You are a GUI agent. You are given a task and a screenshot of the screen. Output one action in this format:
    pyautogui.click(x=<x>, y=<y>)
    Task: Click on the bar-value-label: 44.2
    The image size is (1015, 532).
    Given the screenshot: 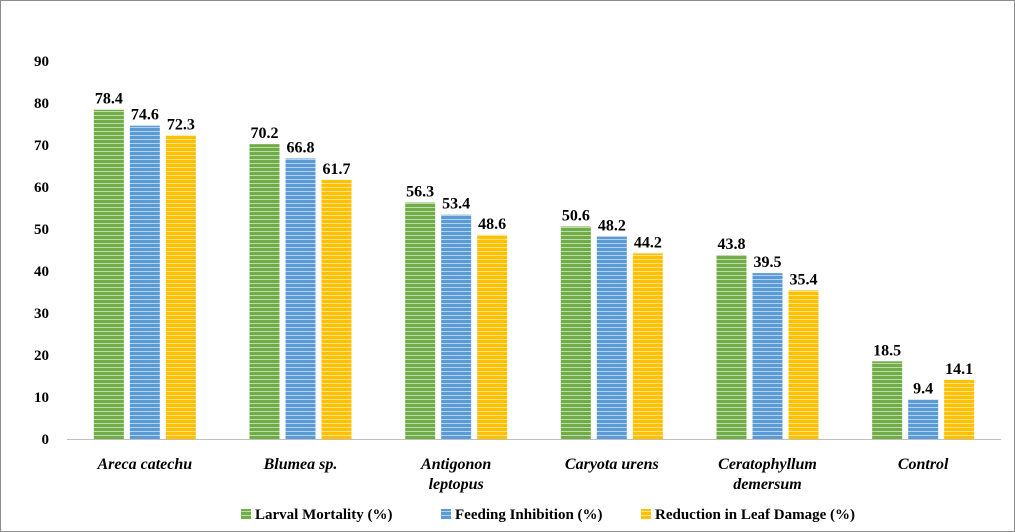 What is the action you would take?
    pyautogui.click(x=648, y=242)
    